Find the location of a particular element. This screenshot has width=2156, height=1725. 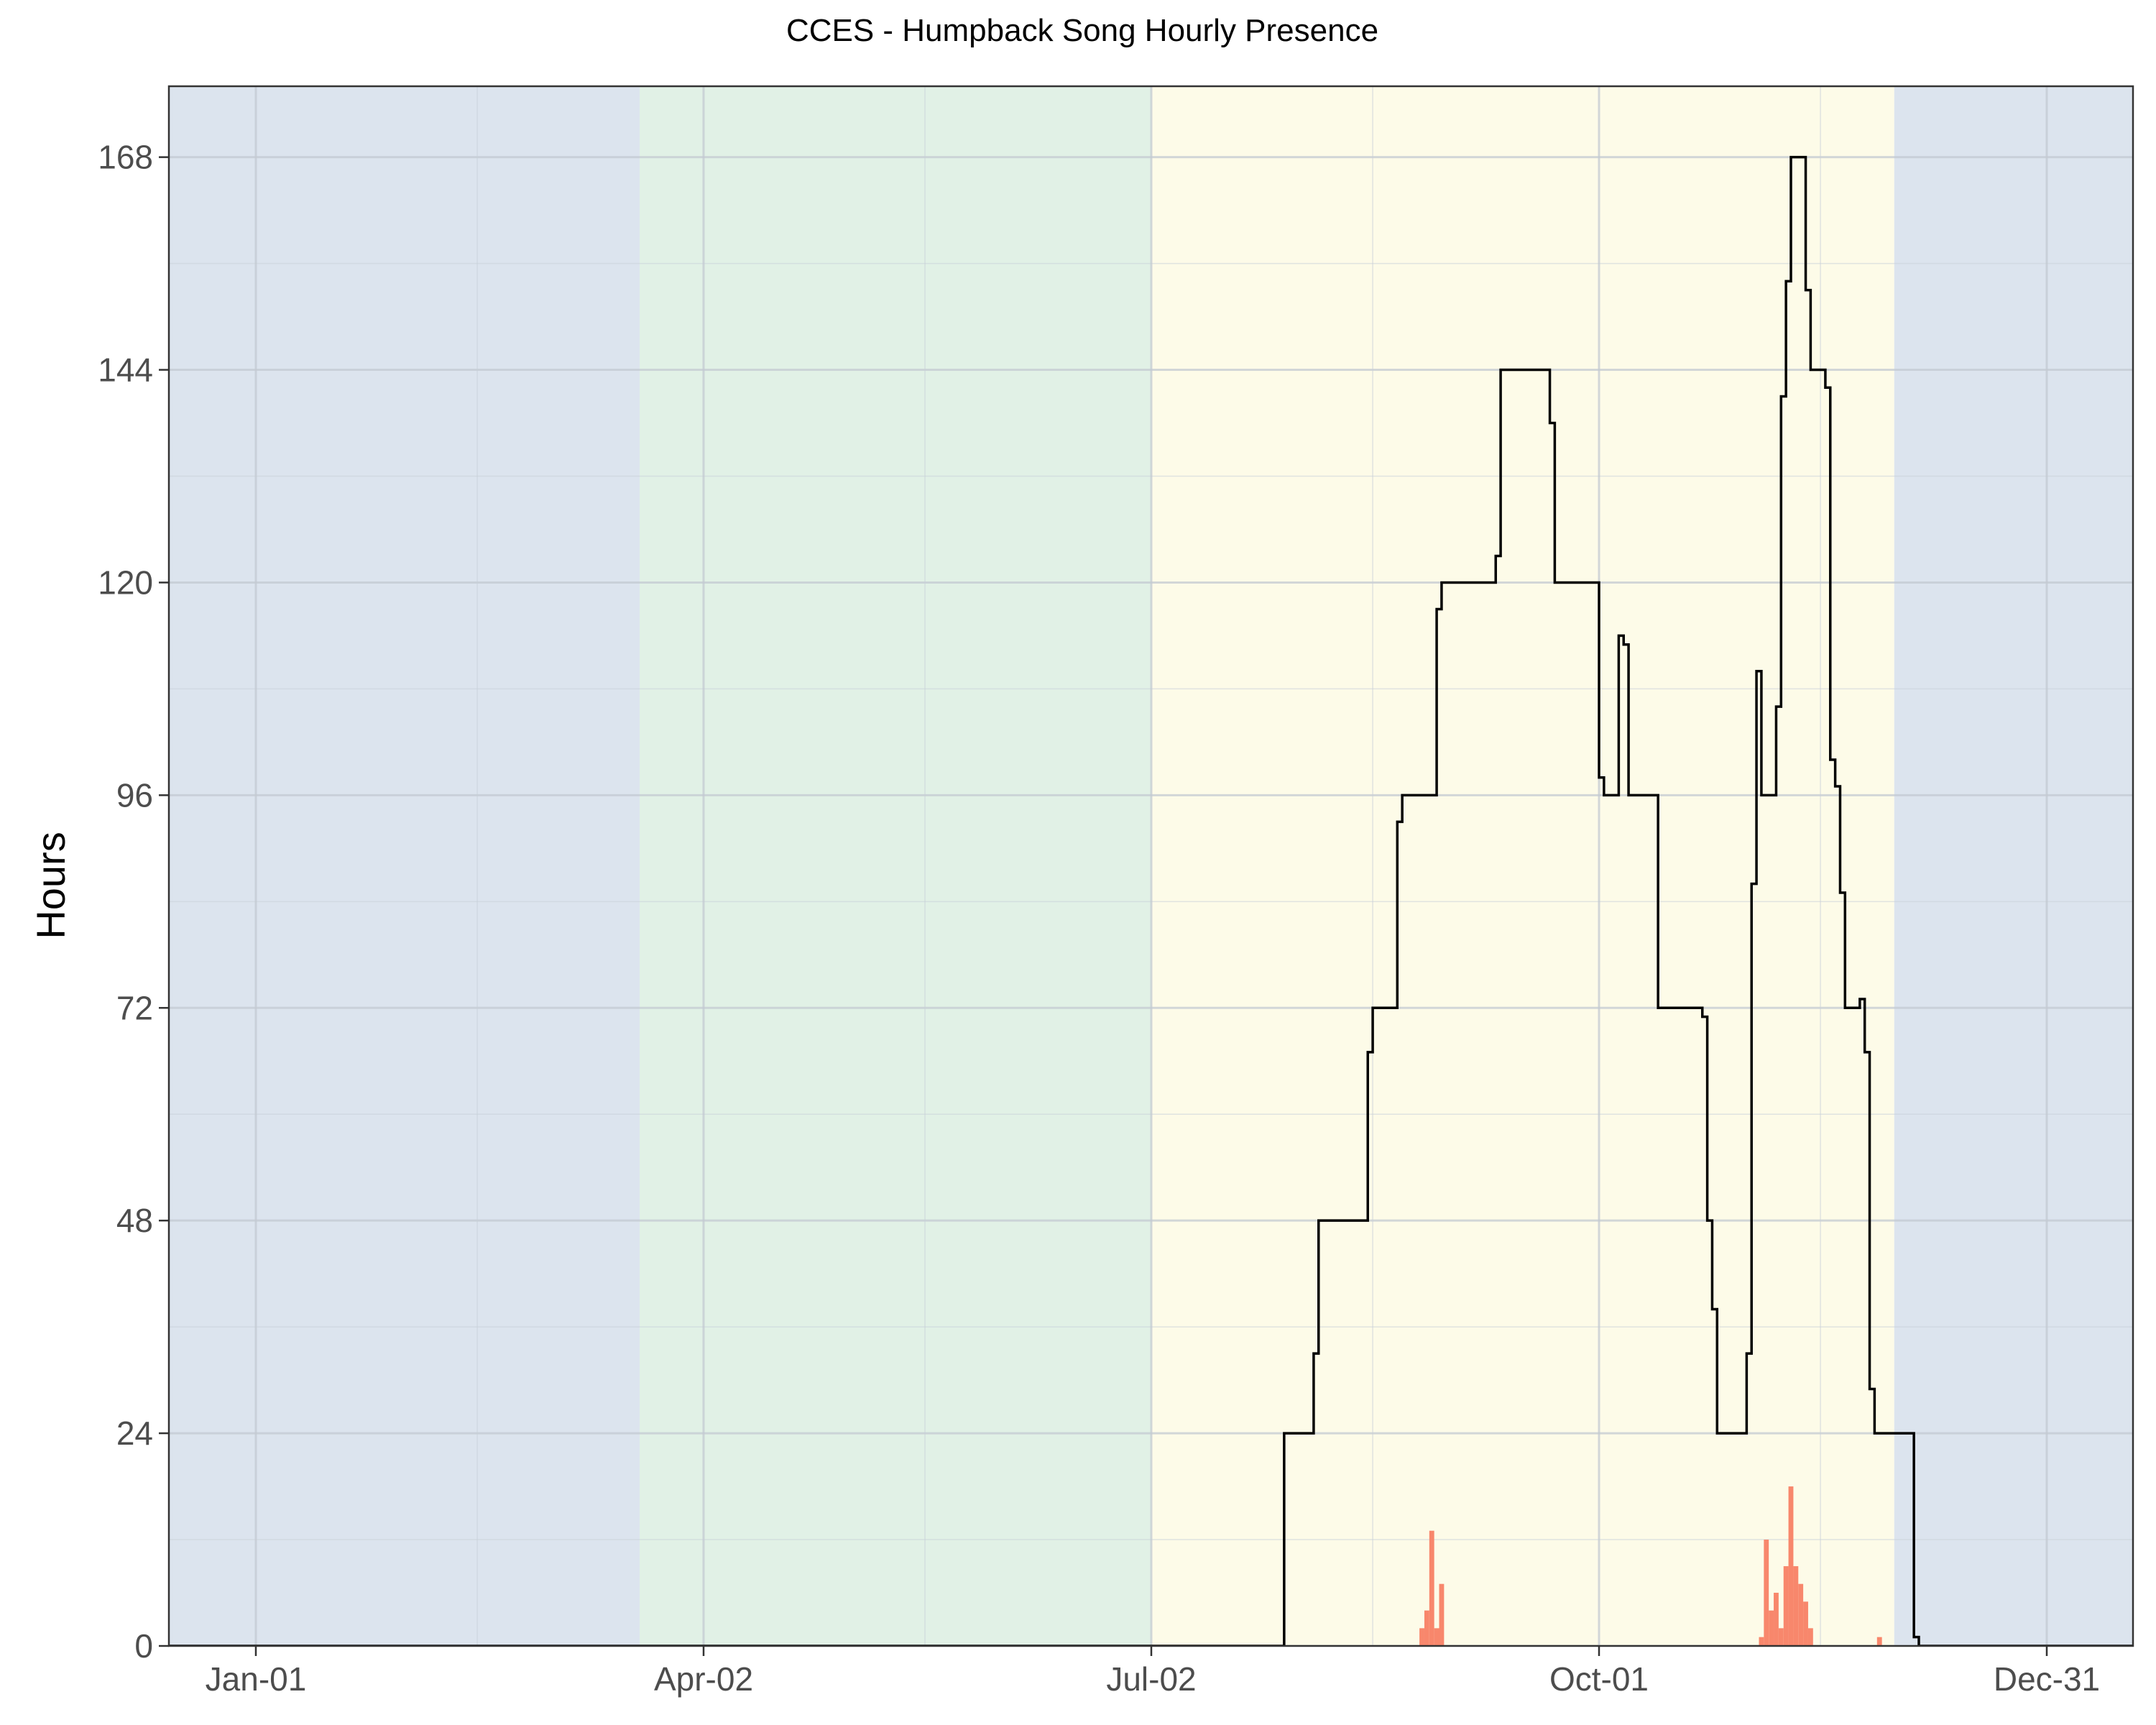

y-tick-label: 144 is located at coordinates (125, 370).